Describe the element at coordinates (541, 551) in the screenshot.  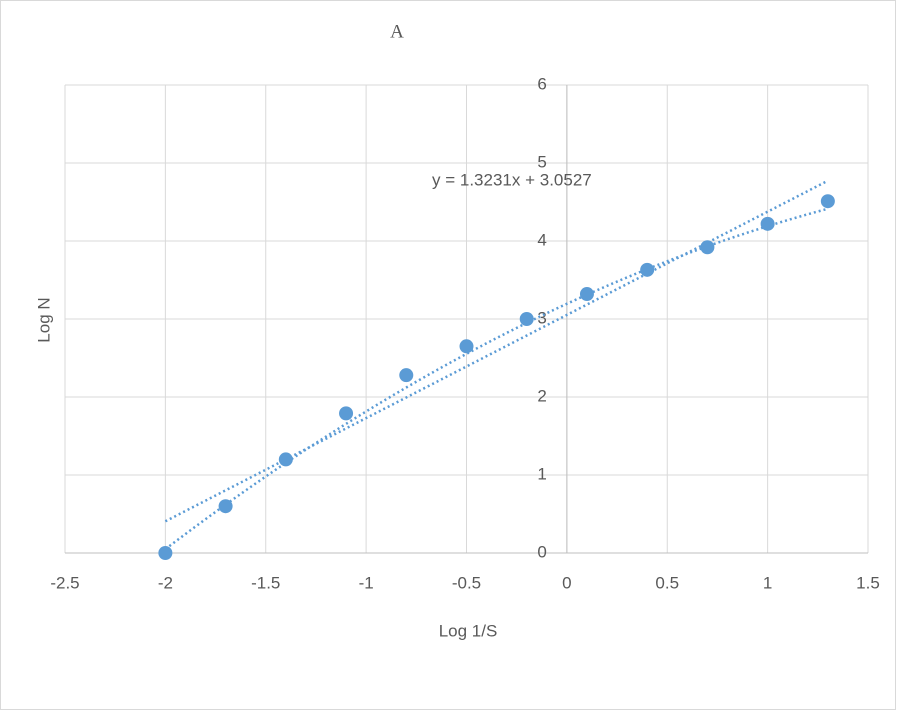
I see `y-tick-label: 0` at that location.